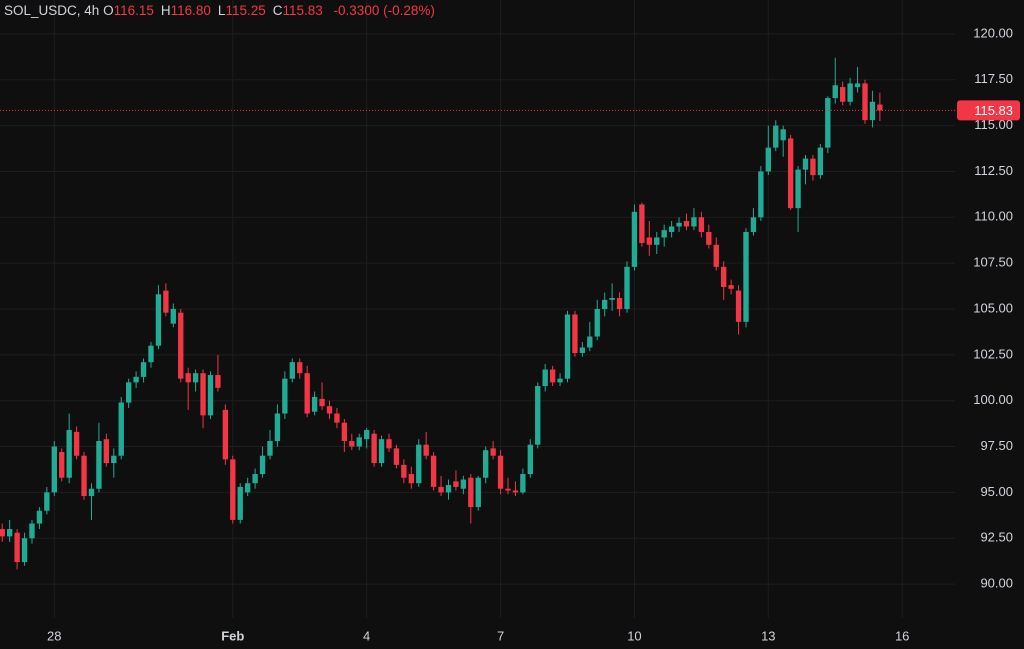 The height and width of the screenshot is (649, 1024). I want to click on y-tick-label: 115.00, so click(993, 124).